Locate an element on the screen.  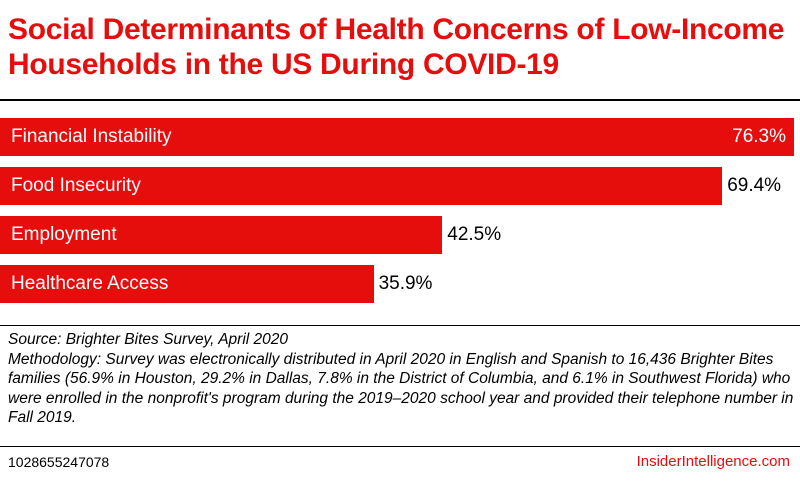
bar-value-label: 76.3% is located at coordinates (759, 136).